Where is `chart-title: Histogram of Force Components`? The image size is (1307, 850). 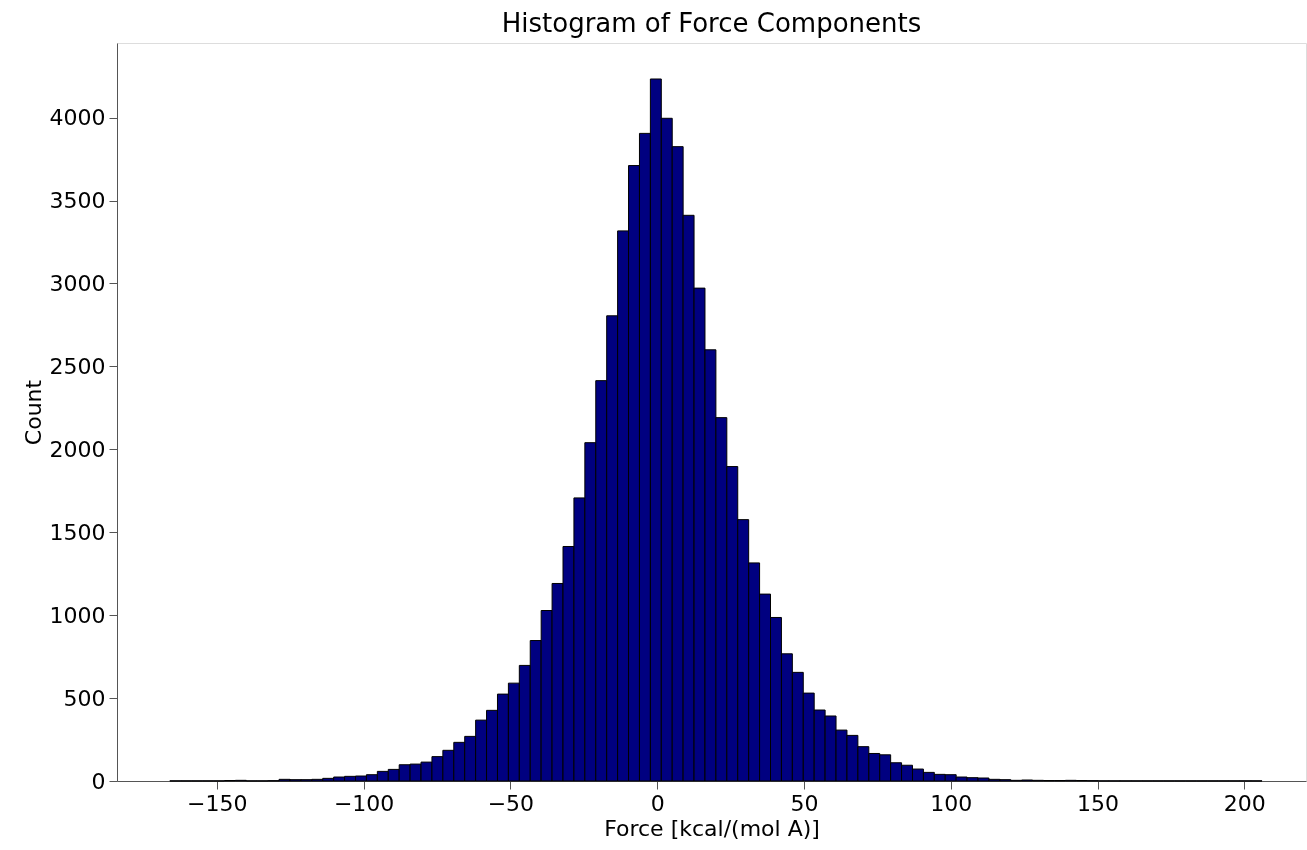
chart-title: Histogram of Force Components is located at coordinates (711, 23).